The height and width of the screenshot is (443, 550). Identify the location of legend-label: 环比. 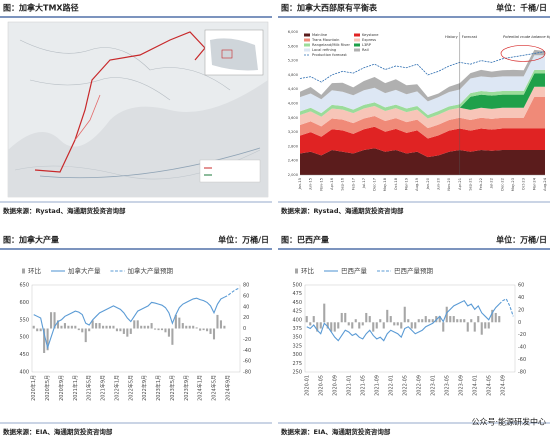
(35, 270).